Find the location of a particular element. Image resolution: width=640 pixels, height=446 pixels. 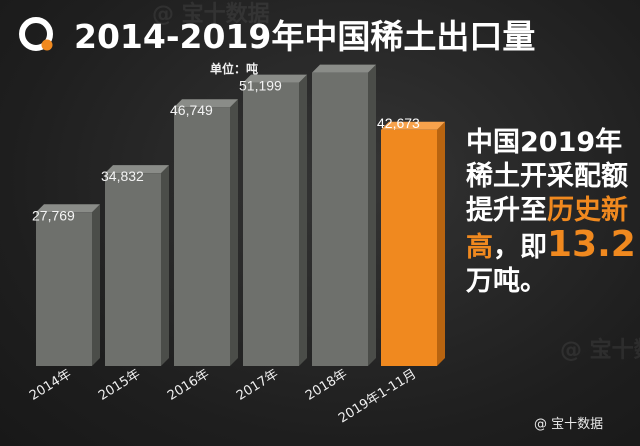

brand-logo-icon is located at coordinates (36, 34).